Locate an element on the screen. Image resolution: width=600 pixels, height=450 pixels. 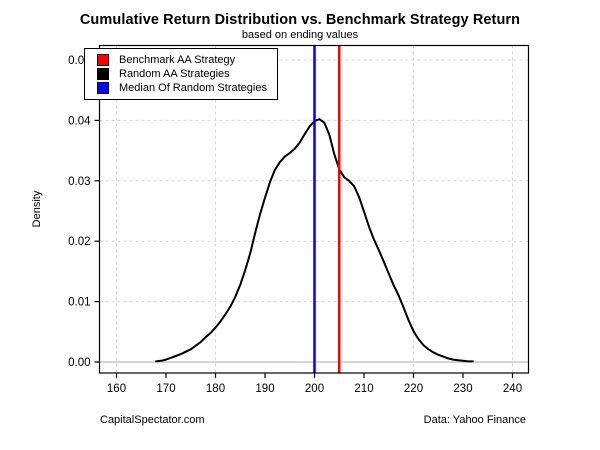
legend-label: Random AA Strategies is located at coordinates (174, 74).